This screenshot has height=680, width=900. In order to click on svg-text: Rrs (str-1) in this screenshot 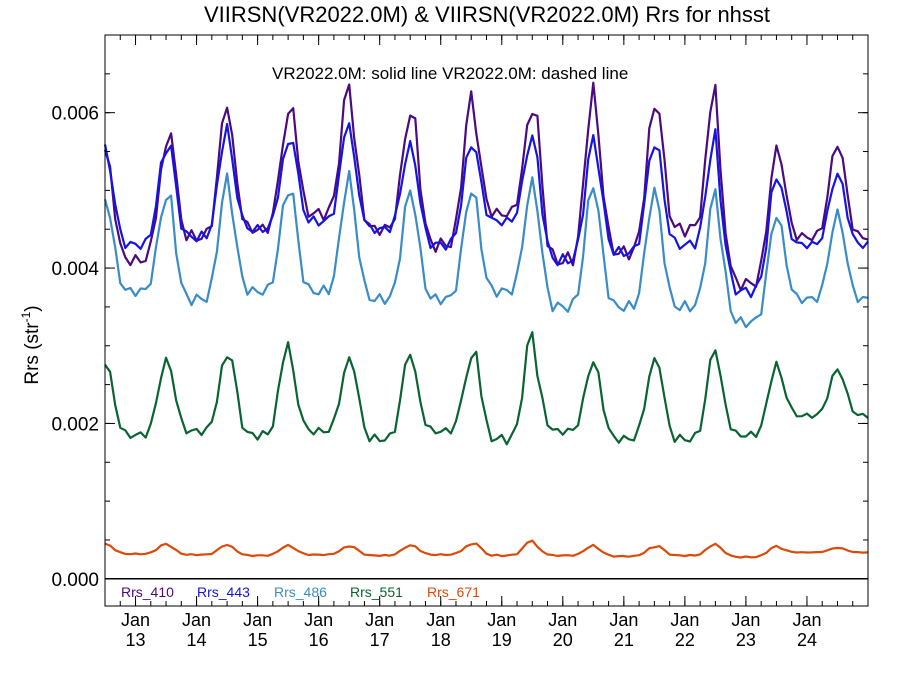, I will do `click(31, 344)`.